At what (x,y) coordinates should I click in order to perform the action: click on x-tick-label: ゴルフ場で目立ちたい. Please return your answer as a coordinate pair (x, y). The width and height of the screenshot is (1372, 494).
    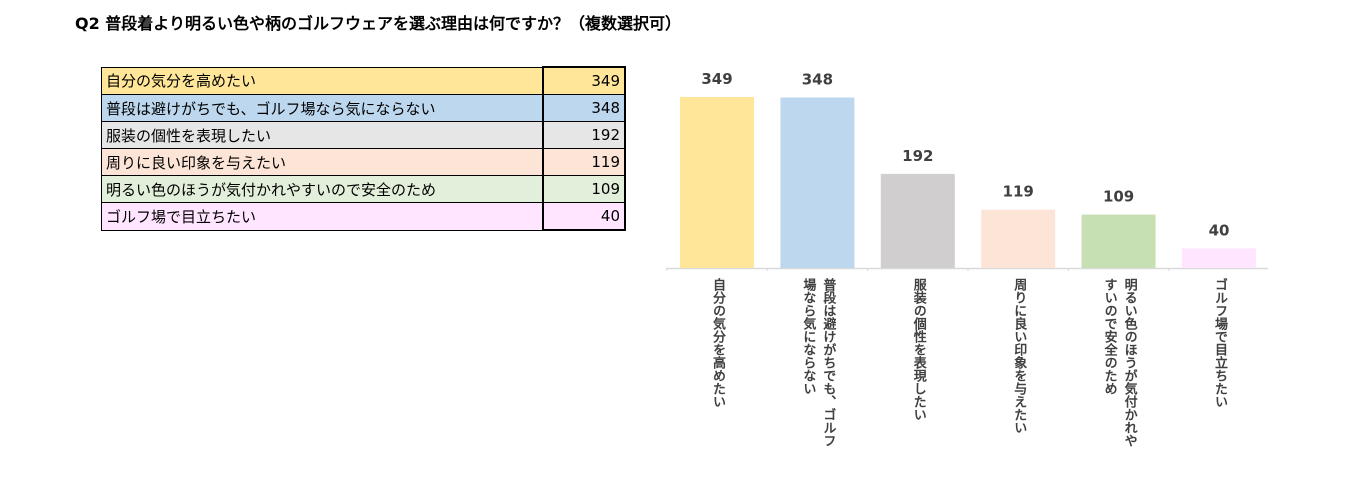
    Looking at the image, I should click on (1219, 343).